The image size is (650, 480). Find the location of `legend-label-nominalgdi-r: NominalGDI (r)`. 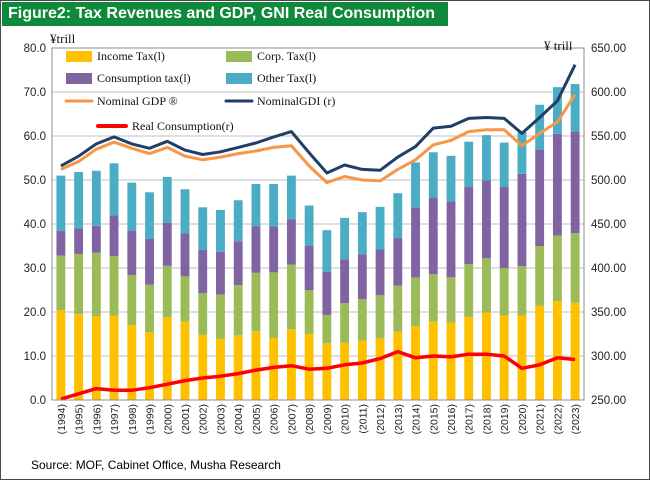

legend-label-nominalgdi-r: NominalGDI (r) is located at coordinates (296, 101).